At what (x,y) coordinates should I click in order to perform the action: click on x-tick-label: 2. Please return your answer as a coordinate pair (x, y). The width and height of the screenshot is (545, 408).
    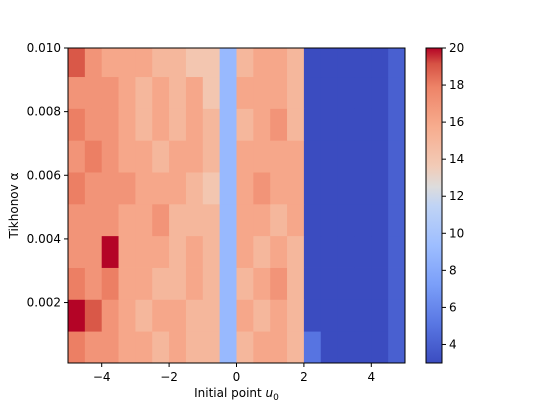
    Looking at the image, I should click on (304, 377).